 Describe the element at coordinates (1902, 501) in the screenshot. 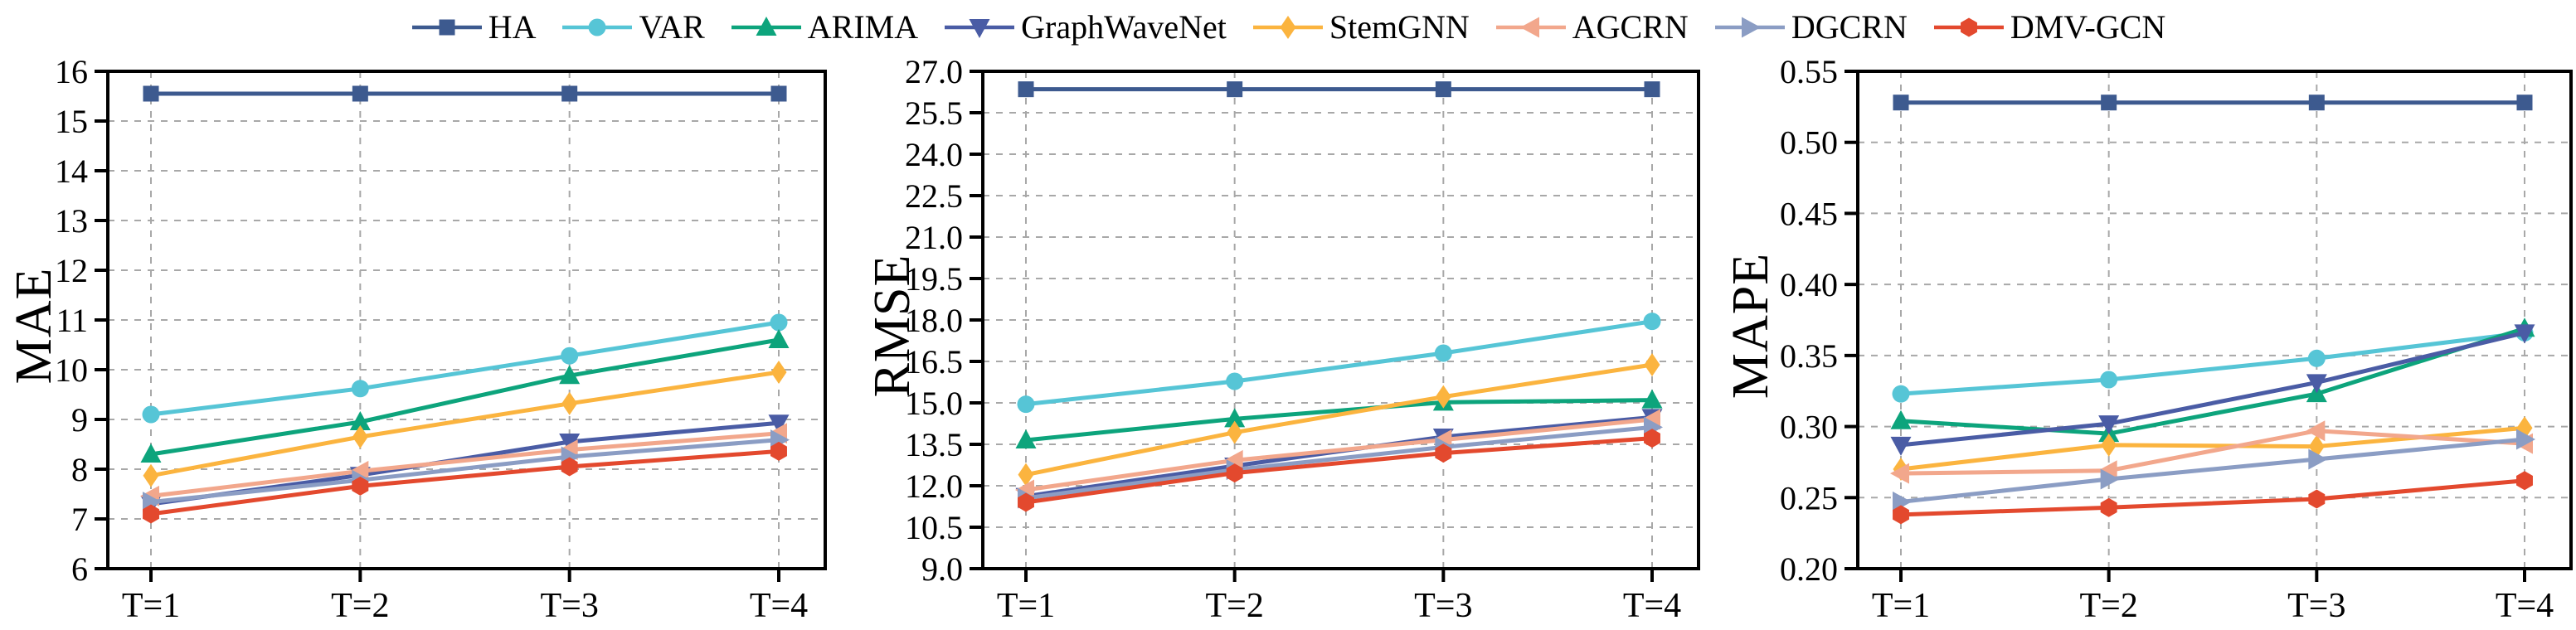

I see `data-point-dgcrn-T=1` at that location.